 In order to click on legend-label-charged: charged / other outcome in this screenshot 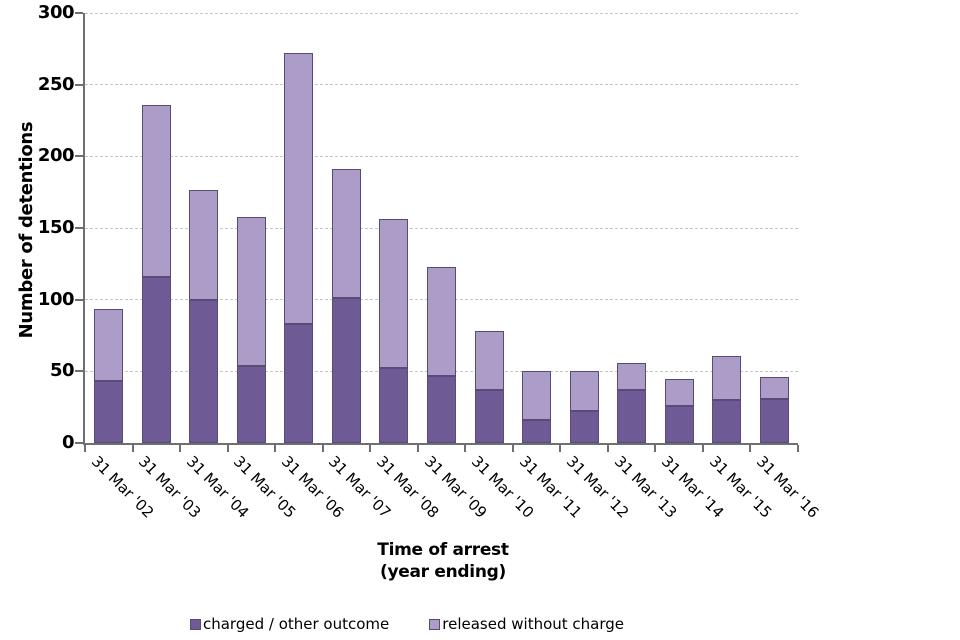, I will do `click(296, 624)`.